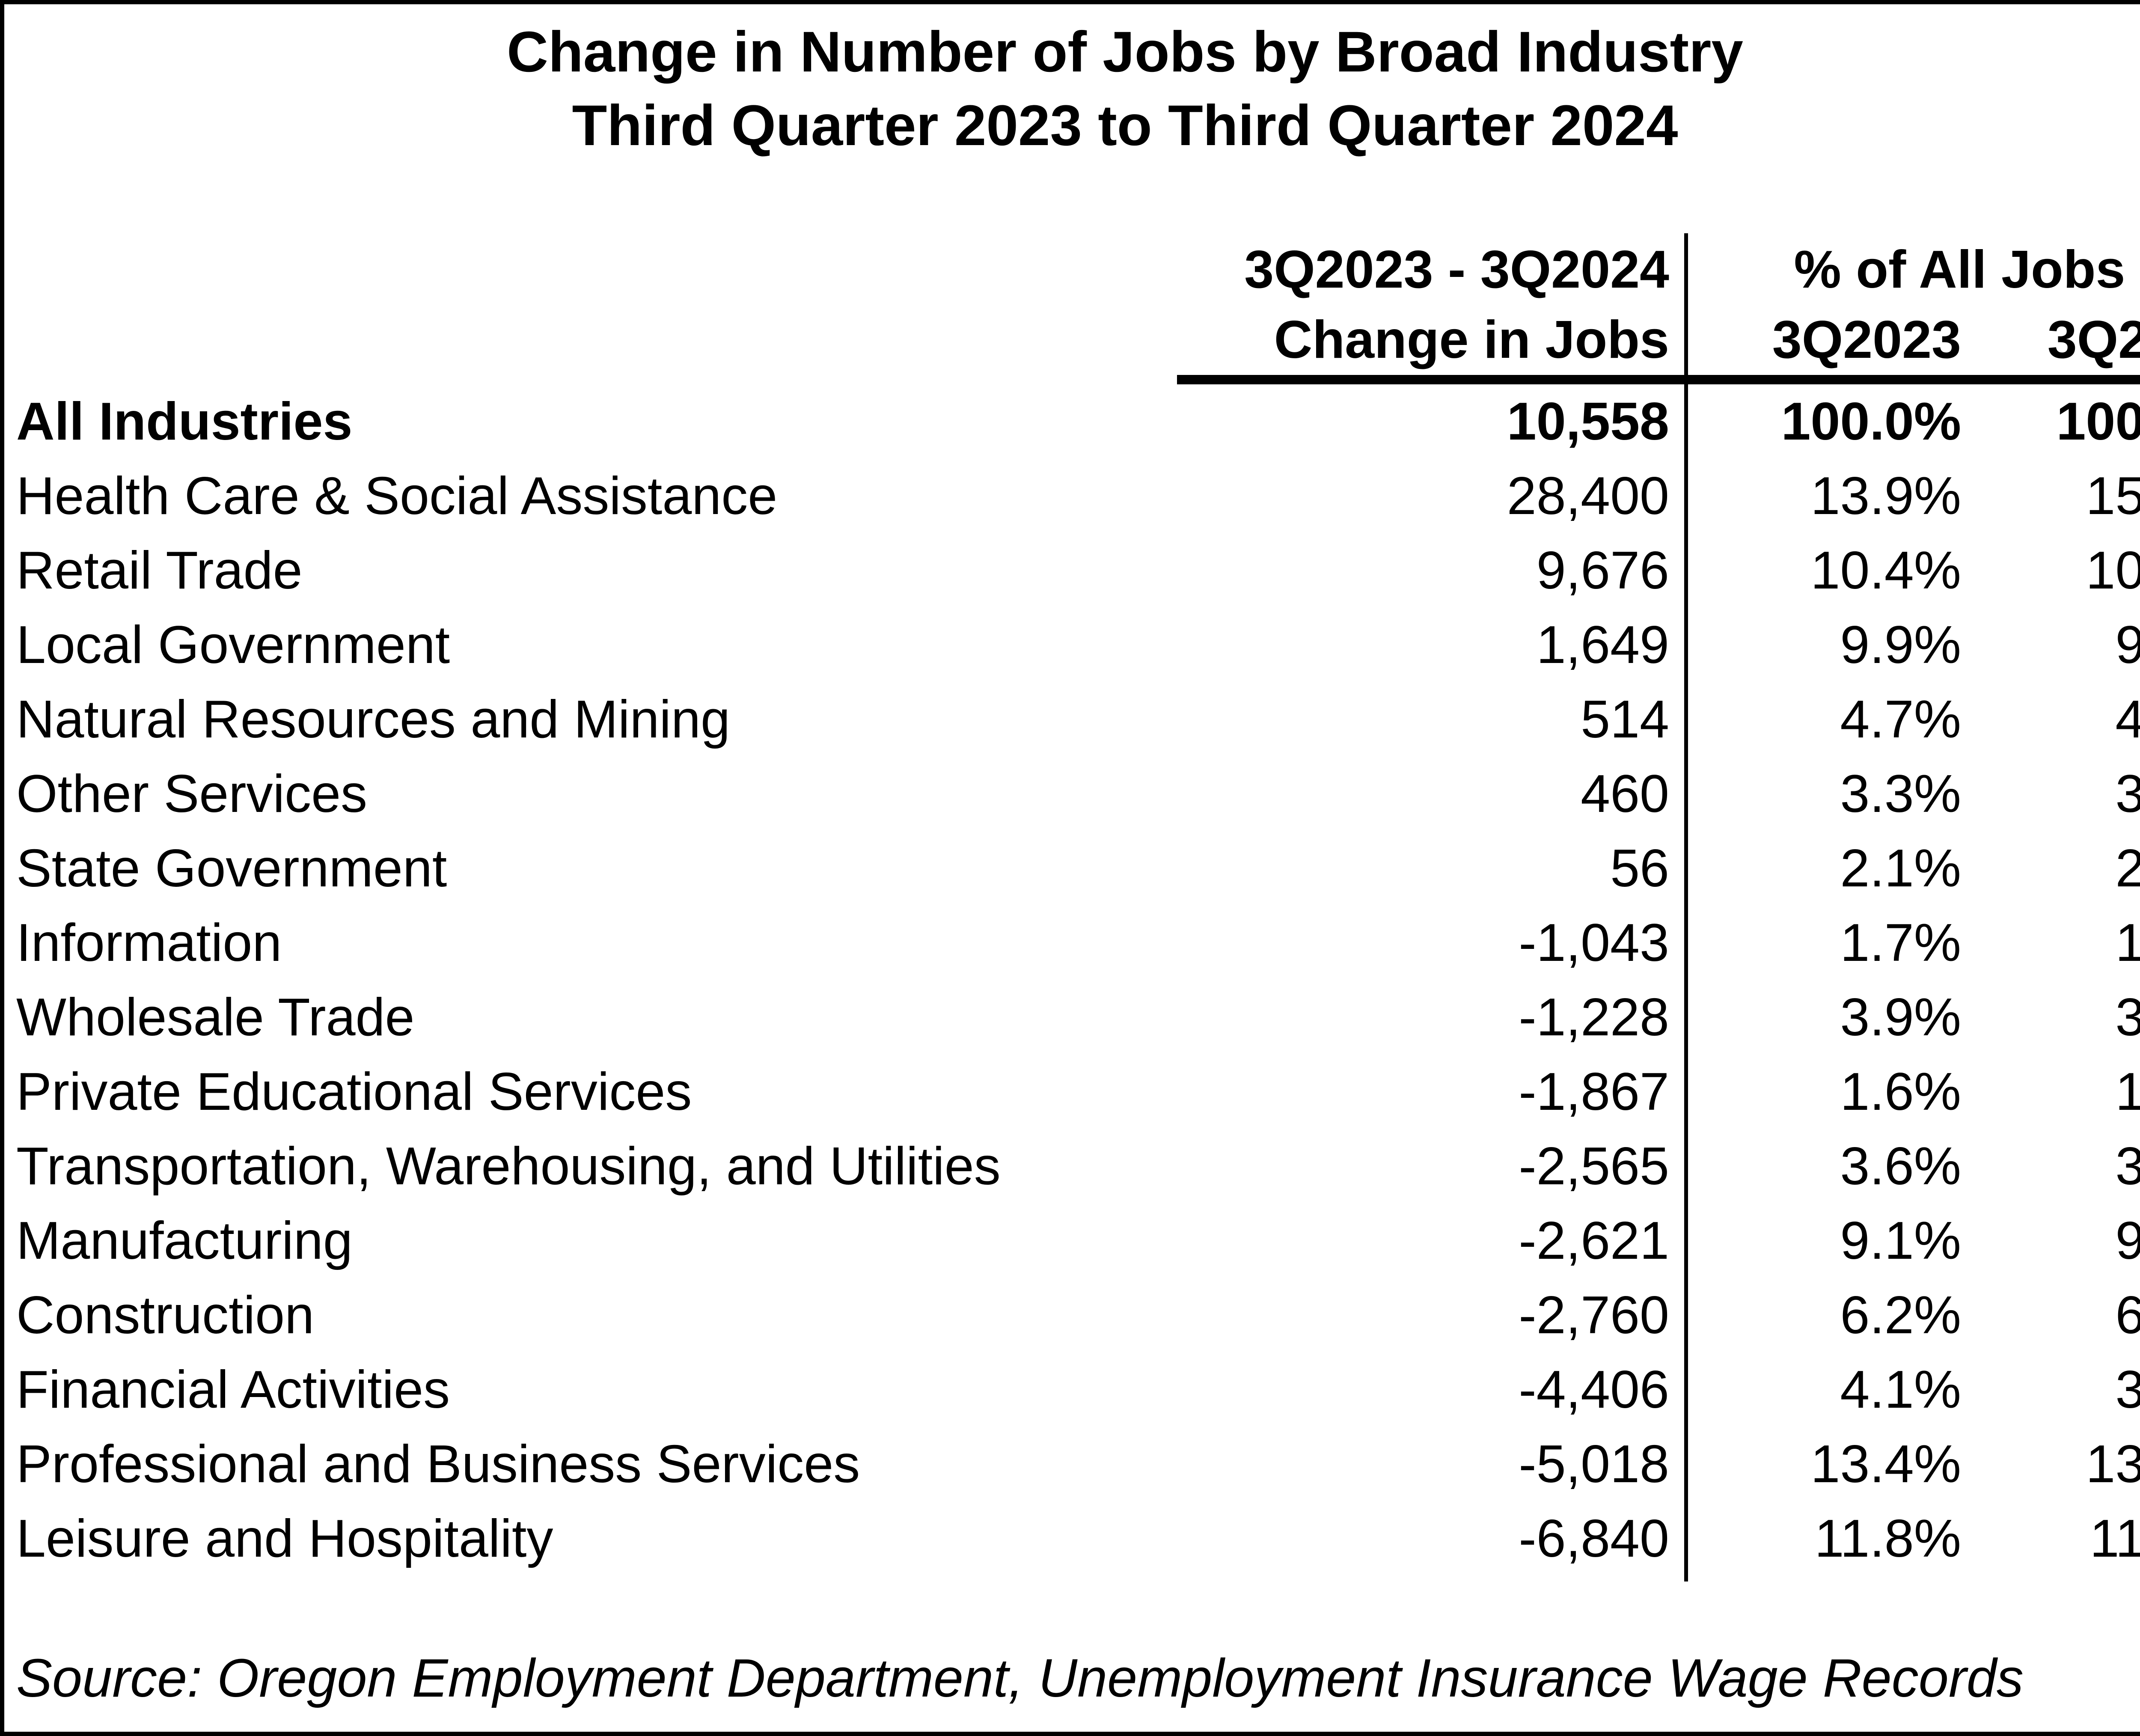 The height and width of the screenshot is (1736, 2140). Describe the element at coordinates (2052, 1241) in the screenshot. I see `pct-2024-value: 9.0%` at that location.